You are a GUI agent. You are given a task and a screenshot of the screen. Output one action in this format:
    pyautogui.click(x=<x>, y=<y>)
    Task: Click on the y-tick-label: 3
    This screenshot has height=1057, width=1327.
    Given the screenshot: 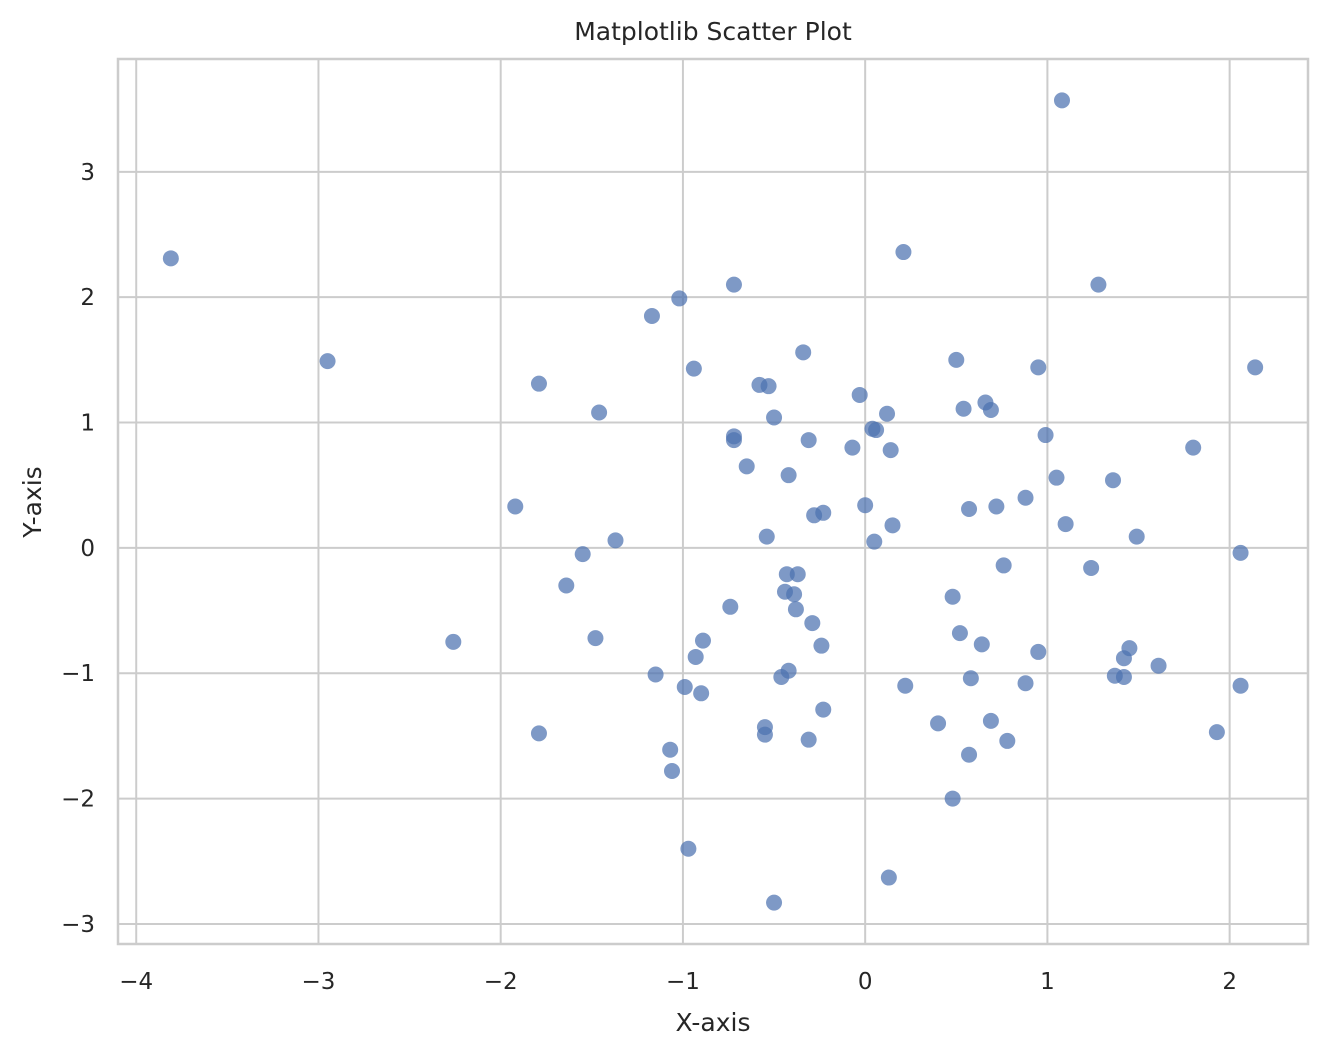 What is the action you would take?
    pyautogui.click(x=87, y=173)
    